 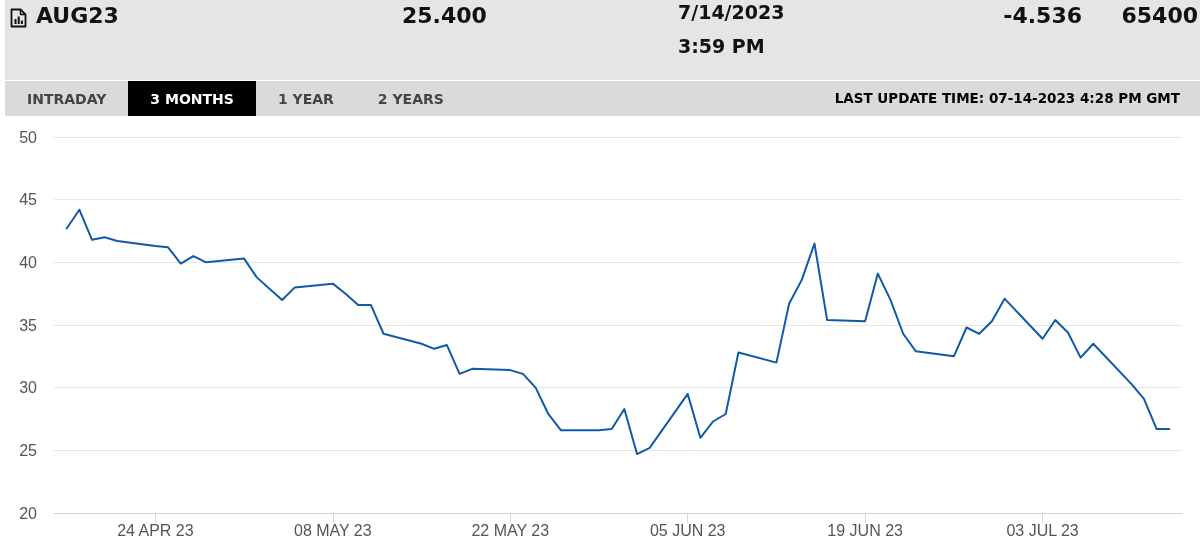 I want to click on x-tick-label: 24 APR 23, so click(x=155, y=530).